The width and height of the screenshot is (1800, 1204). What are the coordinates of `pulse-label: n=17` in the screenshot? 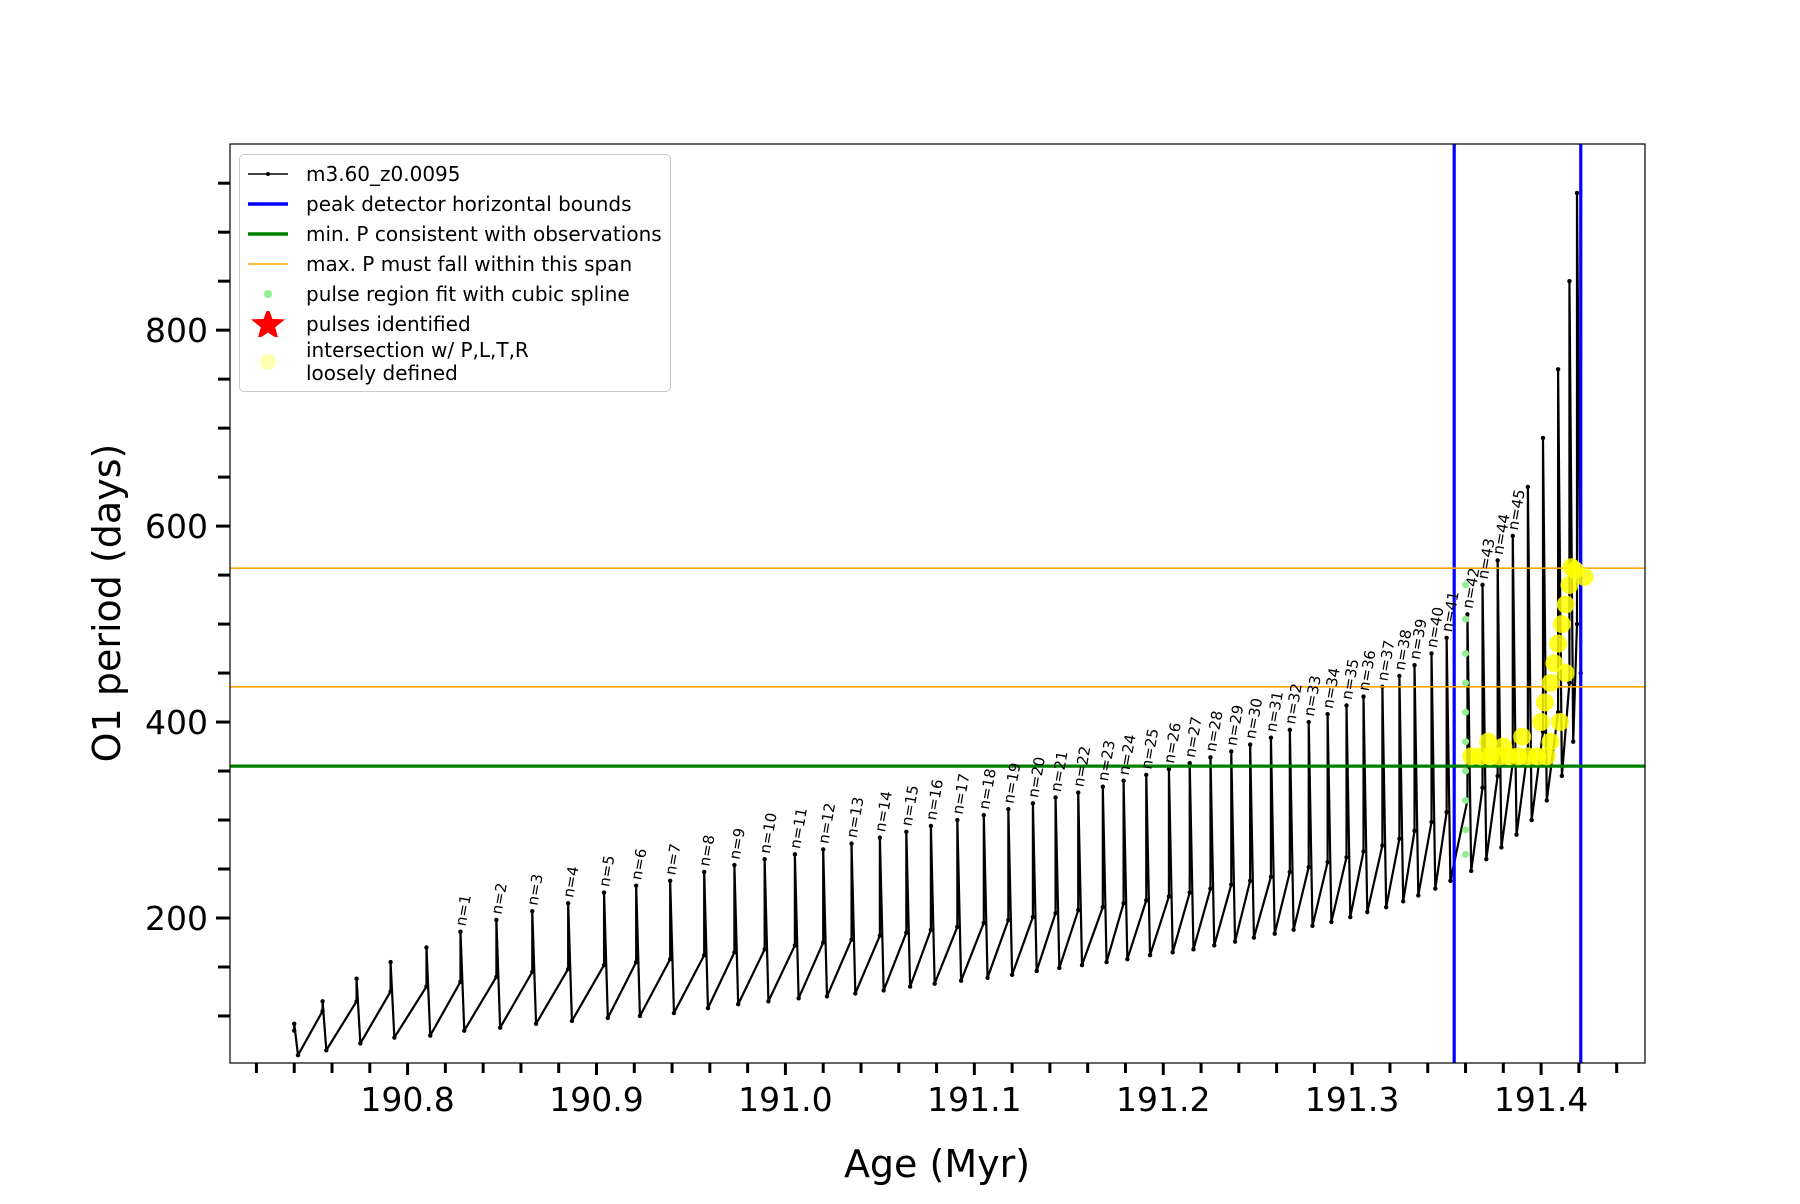 It's located at (961, 794).